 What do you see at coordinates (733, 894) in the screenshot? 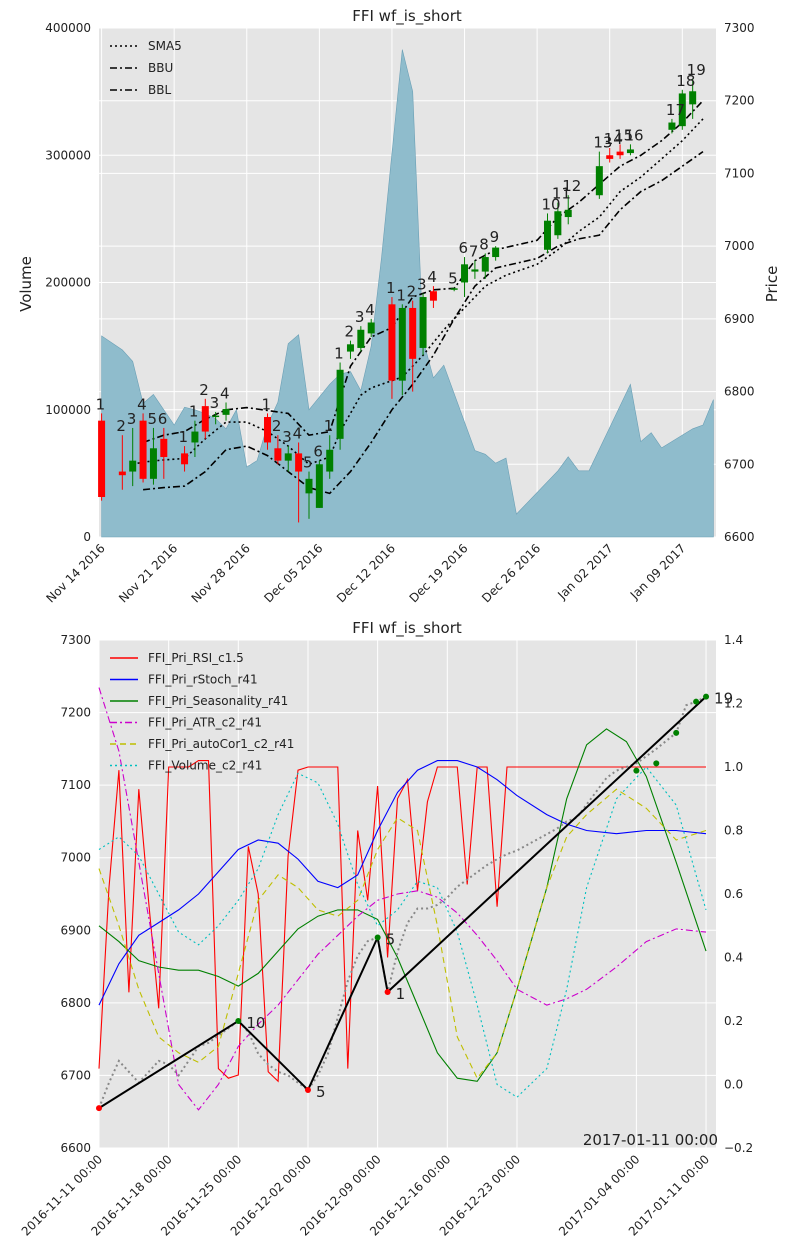
I see `y-tick-label-right: 0.6` at bounding box center [733, 894].